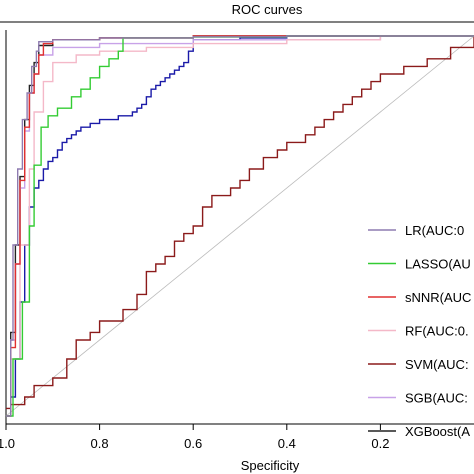 The width and height of the screenshot is (474, 474). I want to click on x-axis-label: Specificity, so click(270, 465).